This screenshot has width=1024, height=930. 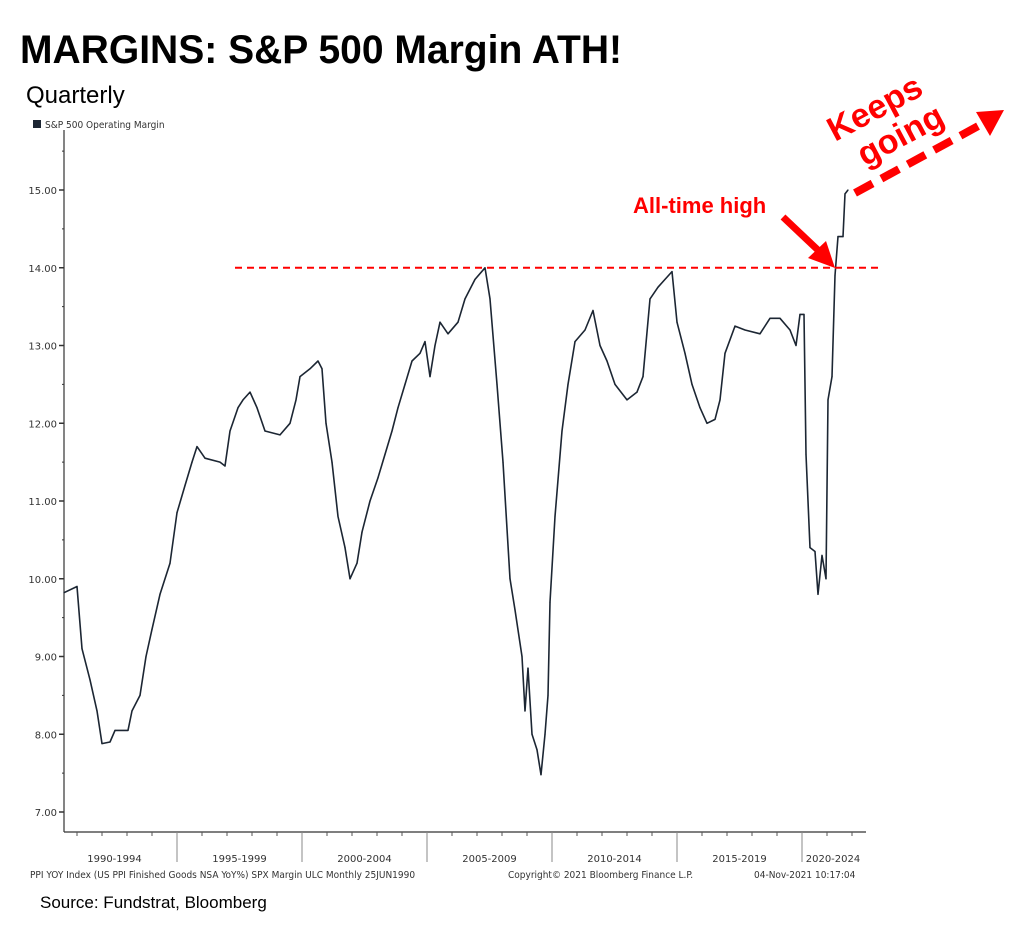 I want to click on x-tick-label: 2015-2019, so click(x=739, y=859).